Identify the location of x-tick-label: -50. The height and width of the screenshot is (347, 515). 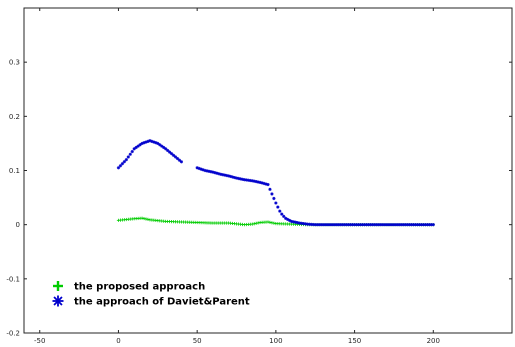
(39, 341).